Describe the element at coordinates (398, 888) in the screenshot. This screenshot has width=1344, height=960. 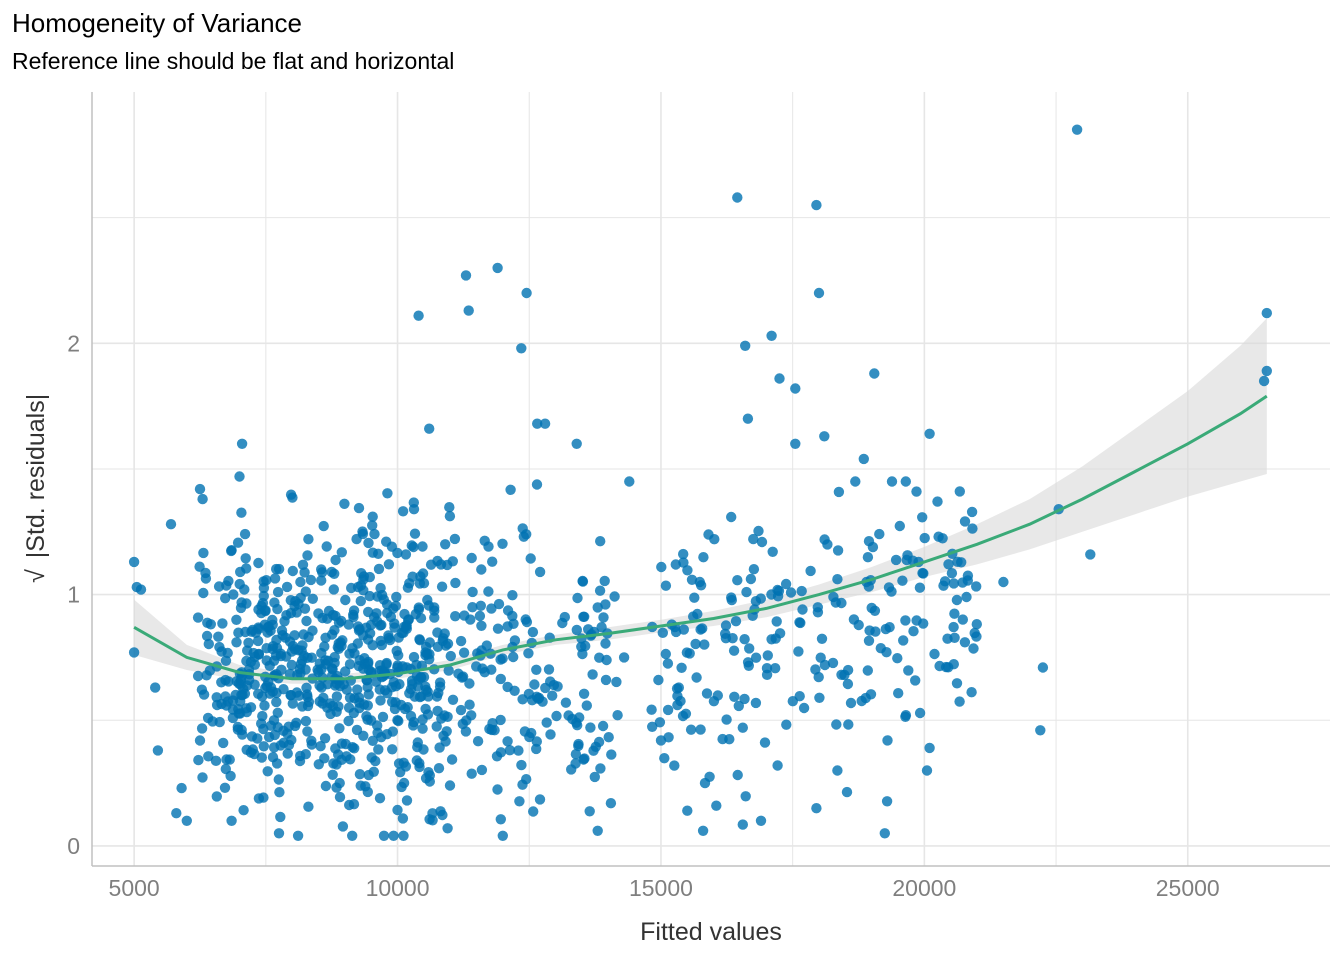
I see `x-tick-label: 10000` at that location.